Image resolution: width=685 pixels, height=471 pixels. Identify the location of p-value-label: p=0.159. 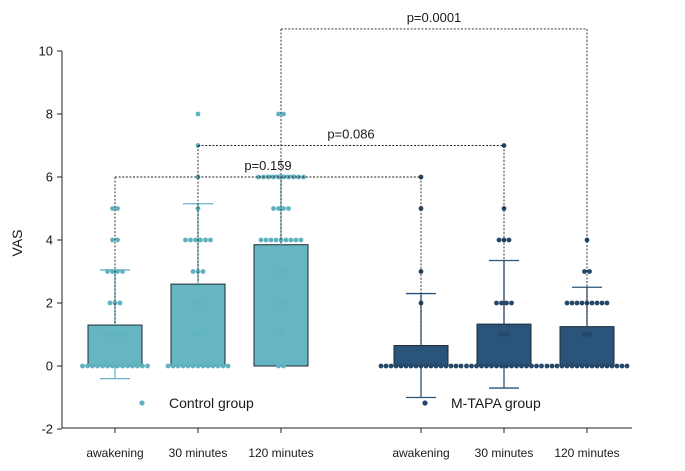
(267, 165).